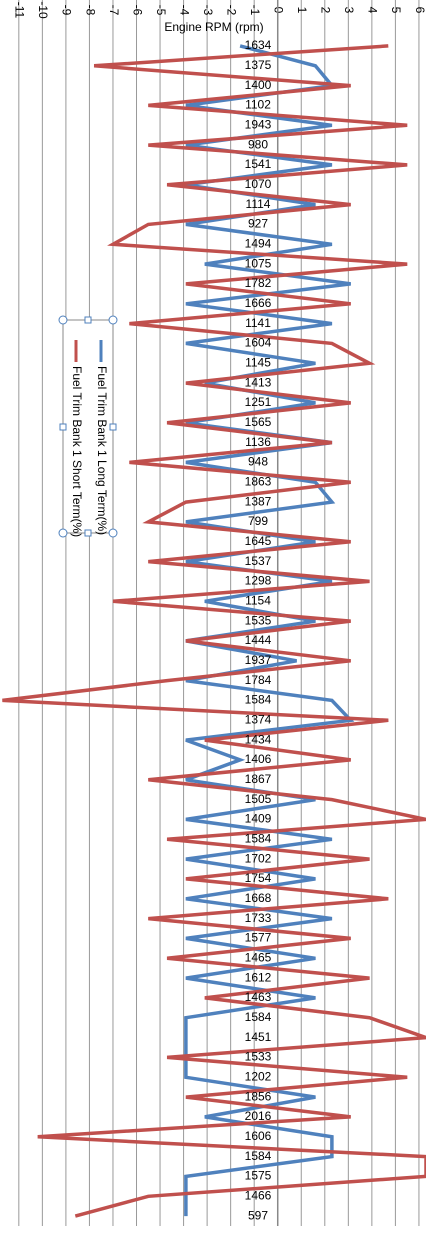  What do you see at coordinates (258, 45) in the screenshot?
I see `x-tick-label: 1634` at bounding box center [258, 45].